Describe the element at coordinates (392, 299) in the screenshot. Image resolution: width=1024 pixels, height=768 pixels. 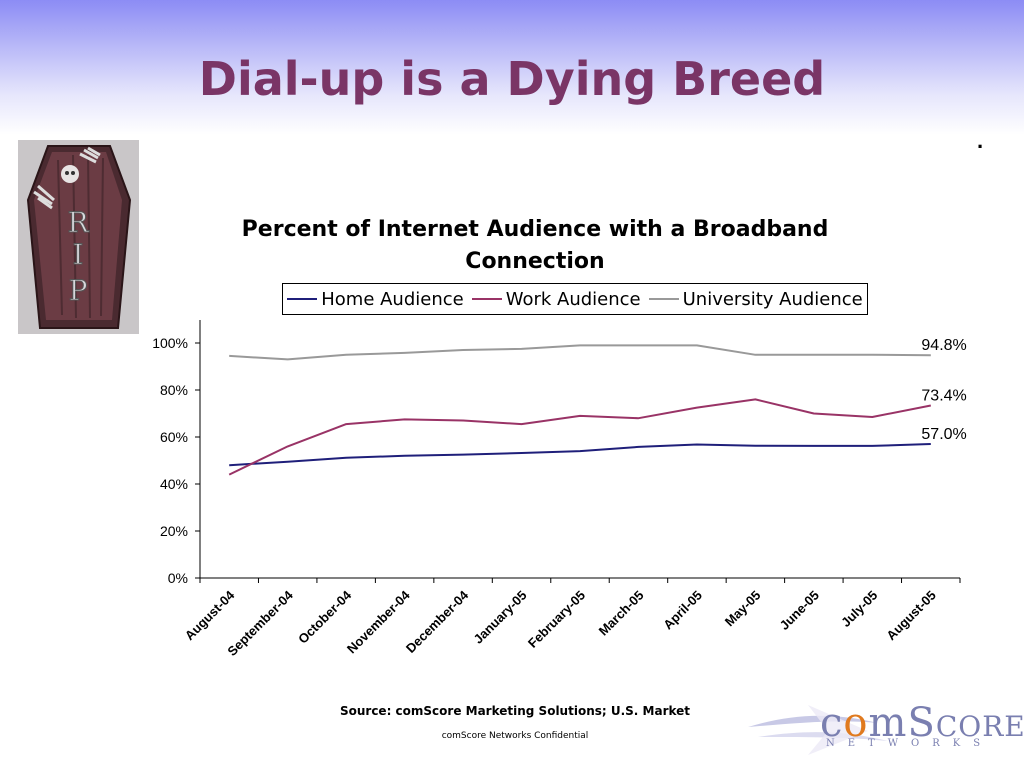
I see `legend-label-home: Home Audience` at that location.